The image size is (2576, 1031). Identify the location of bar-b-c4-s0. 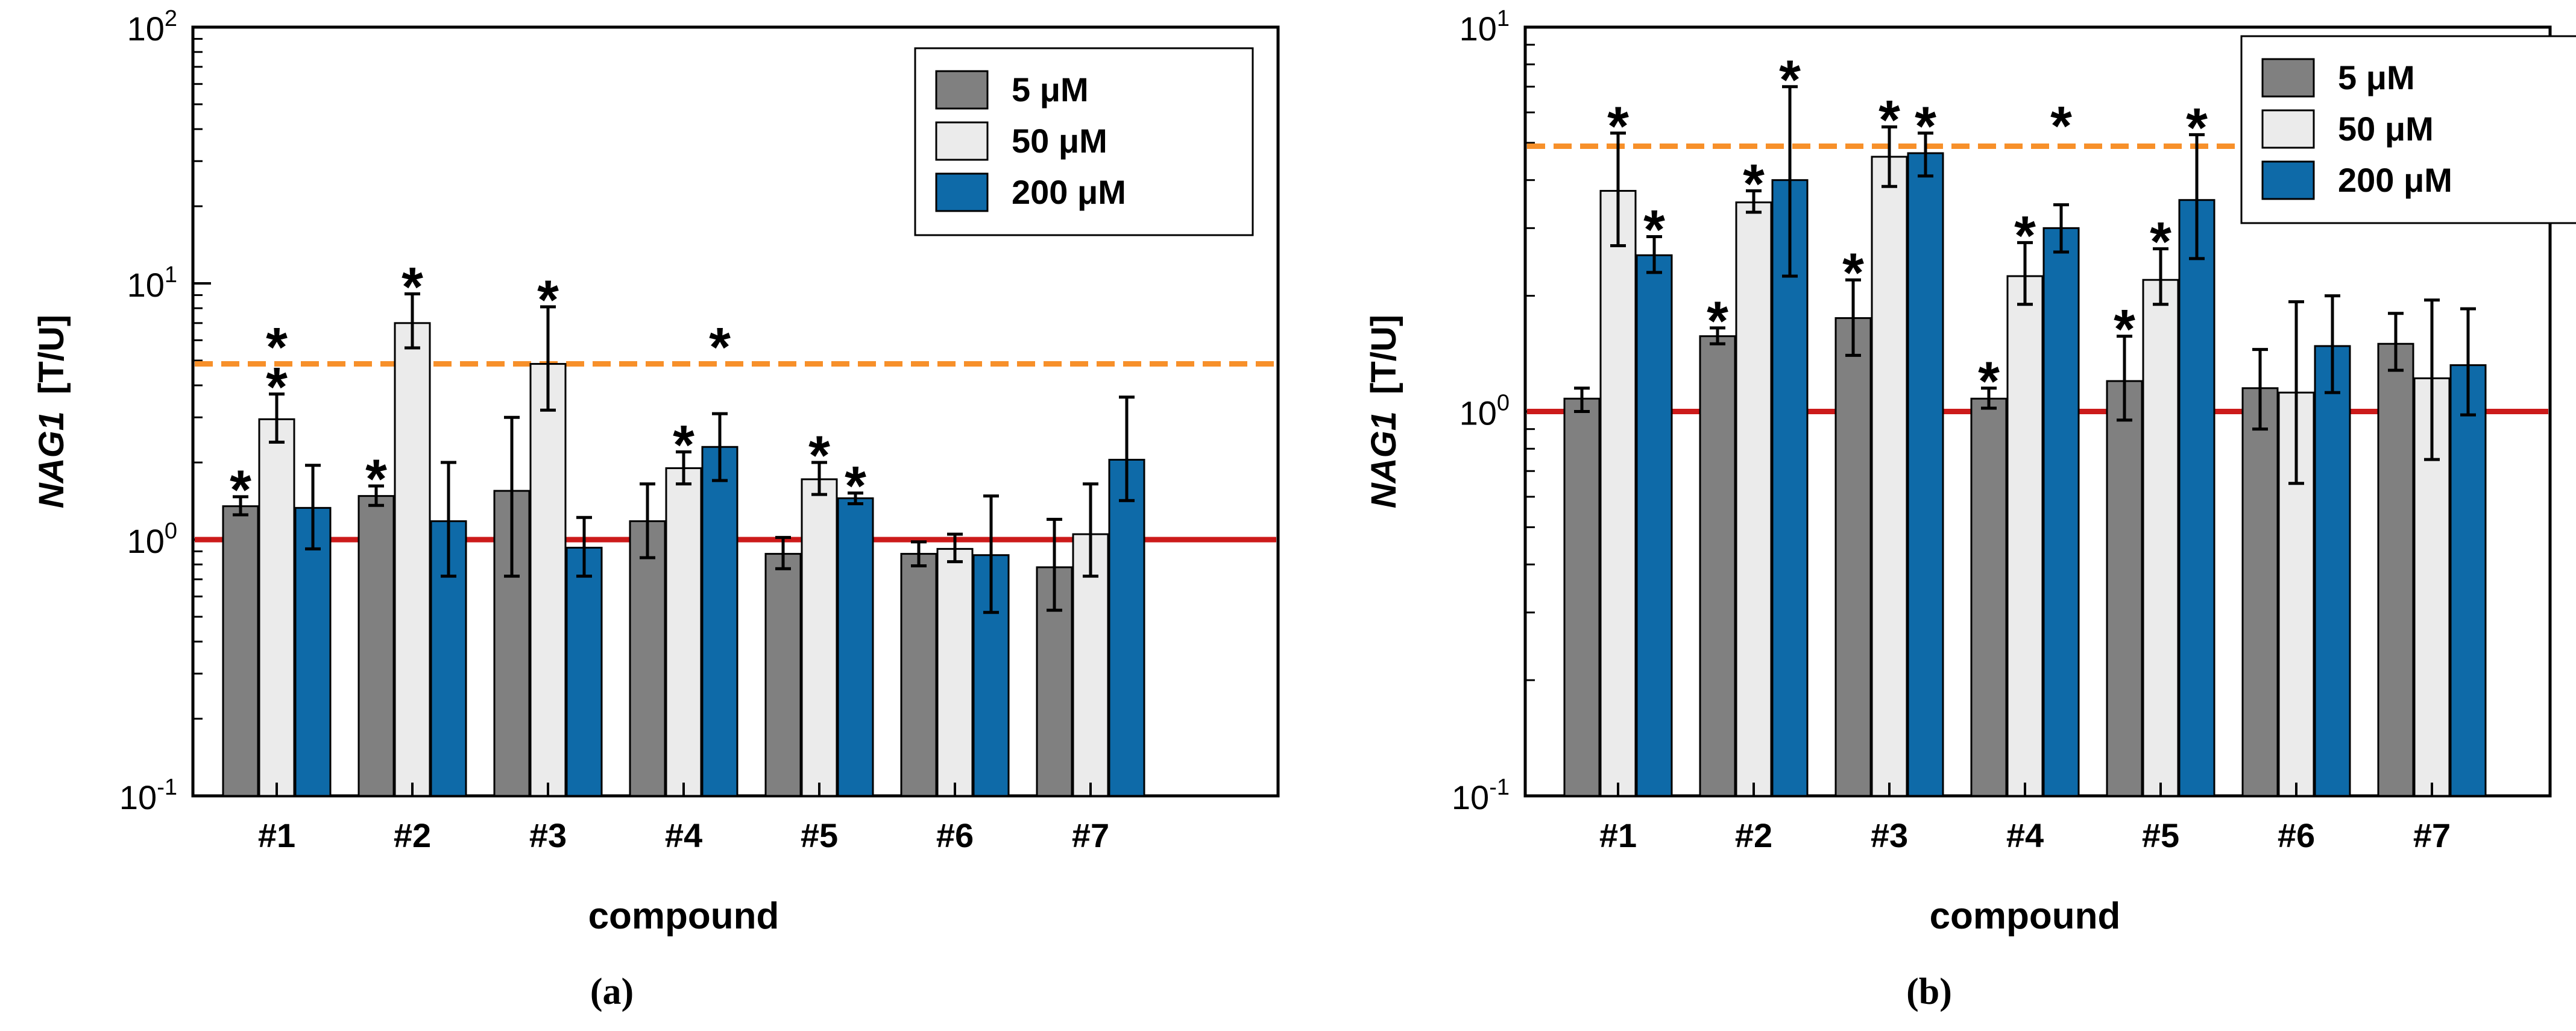
(1989, 597).